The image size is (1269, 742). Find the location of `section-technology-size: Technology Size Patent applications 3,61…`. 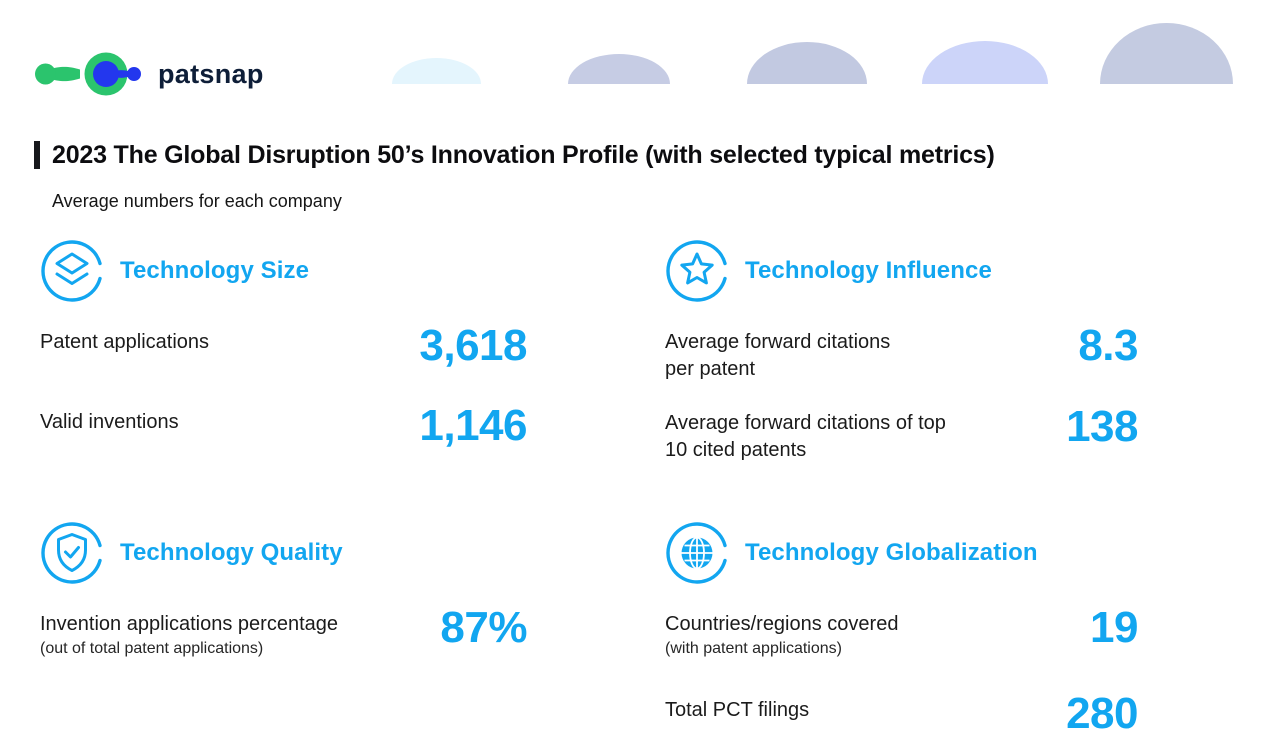

section-technology-size: Technology Size Patent applications 3,61… is located at coordinates (284, 360).